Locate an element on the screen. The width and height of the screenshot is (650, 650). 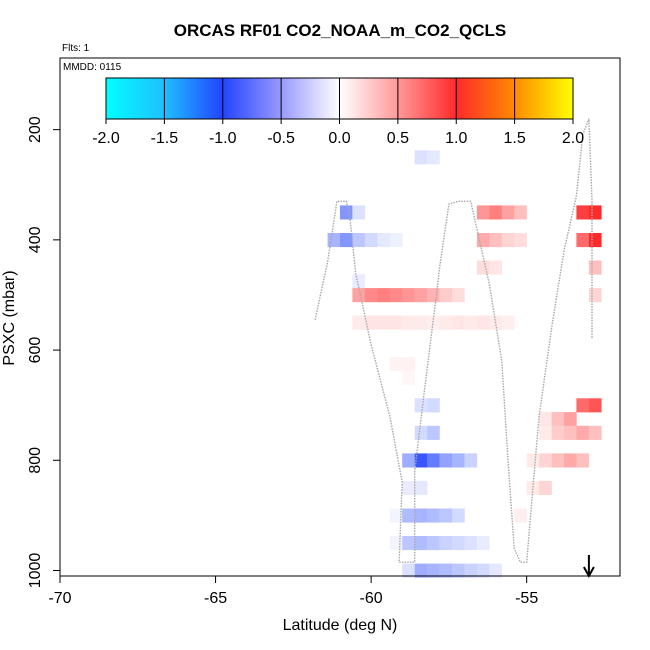
y-tick-label: 800 is located at coordinates (35, 460).